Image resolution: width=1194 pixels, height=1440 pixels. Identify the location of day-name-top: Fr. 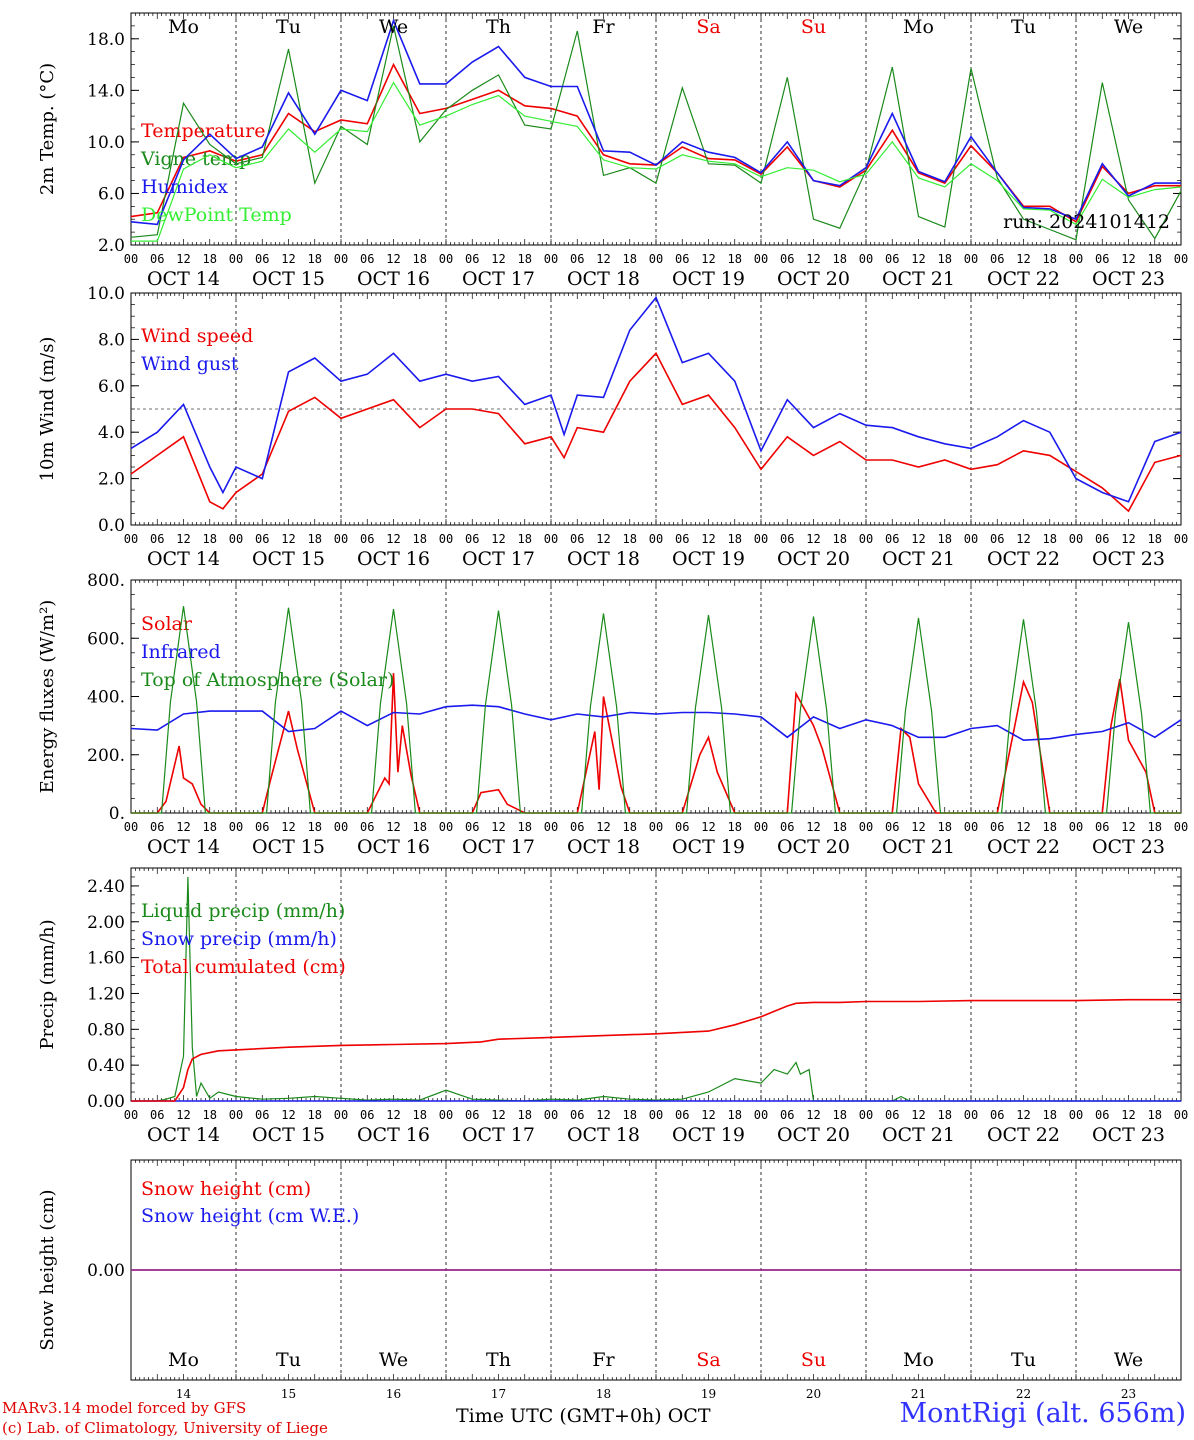
(603, 27).